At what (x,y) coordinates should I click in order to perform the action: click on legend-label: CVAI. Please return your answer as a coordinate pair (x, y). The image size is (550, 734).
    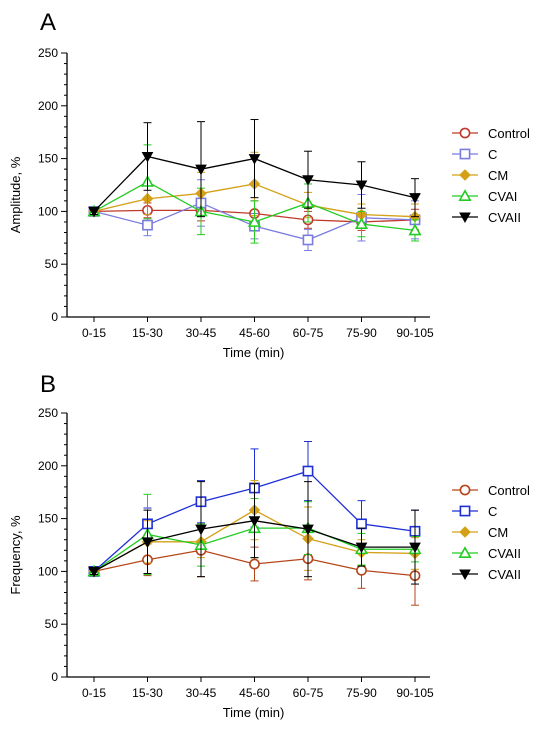
    Looking at the image, I should click on (502, 196).